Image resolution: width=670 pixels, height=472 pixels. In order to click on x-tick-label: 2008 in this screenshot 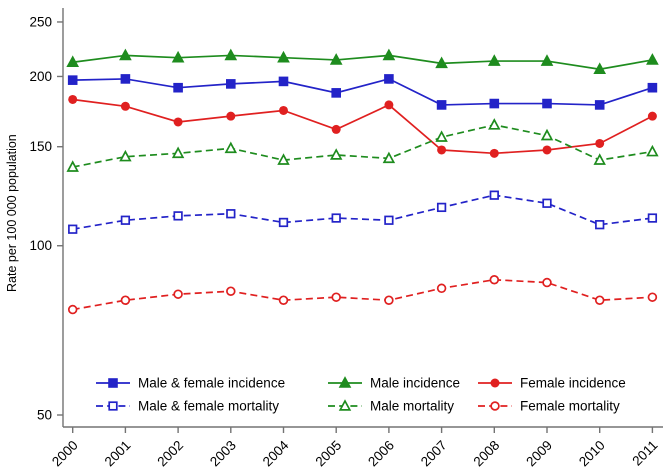, I will do `click(487, 454)`.